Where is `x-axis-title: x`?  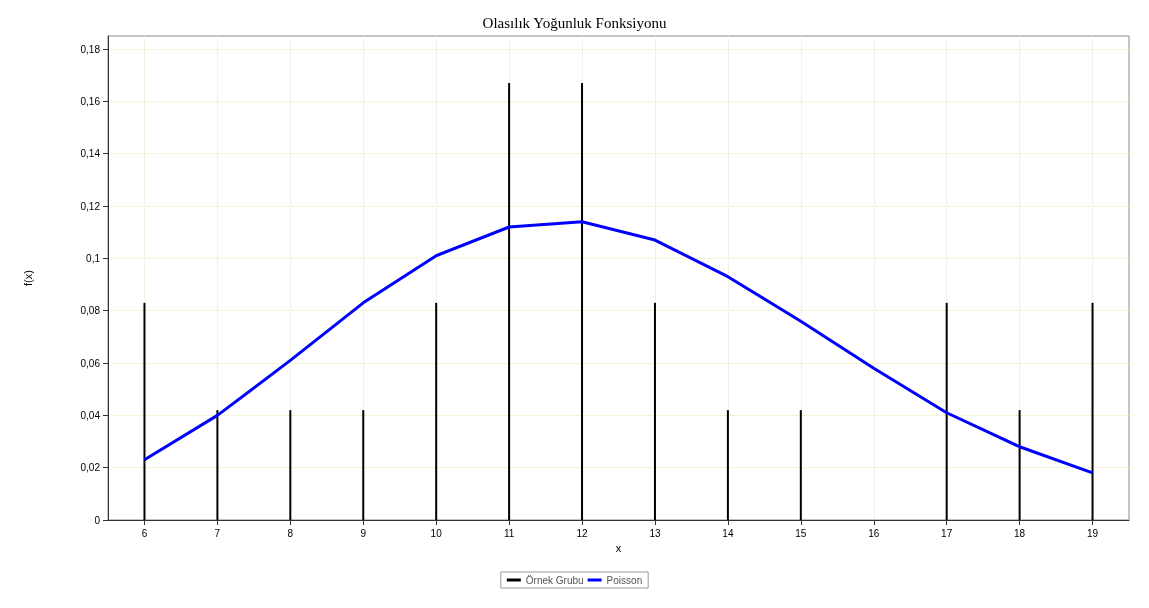
x-axis-title: x is located at coordinates (618, 548).